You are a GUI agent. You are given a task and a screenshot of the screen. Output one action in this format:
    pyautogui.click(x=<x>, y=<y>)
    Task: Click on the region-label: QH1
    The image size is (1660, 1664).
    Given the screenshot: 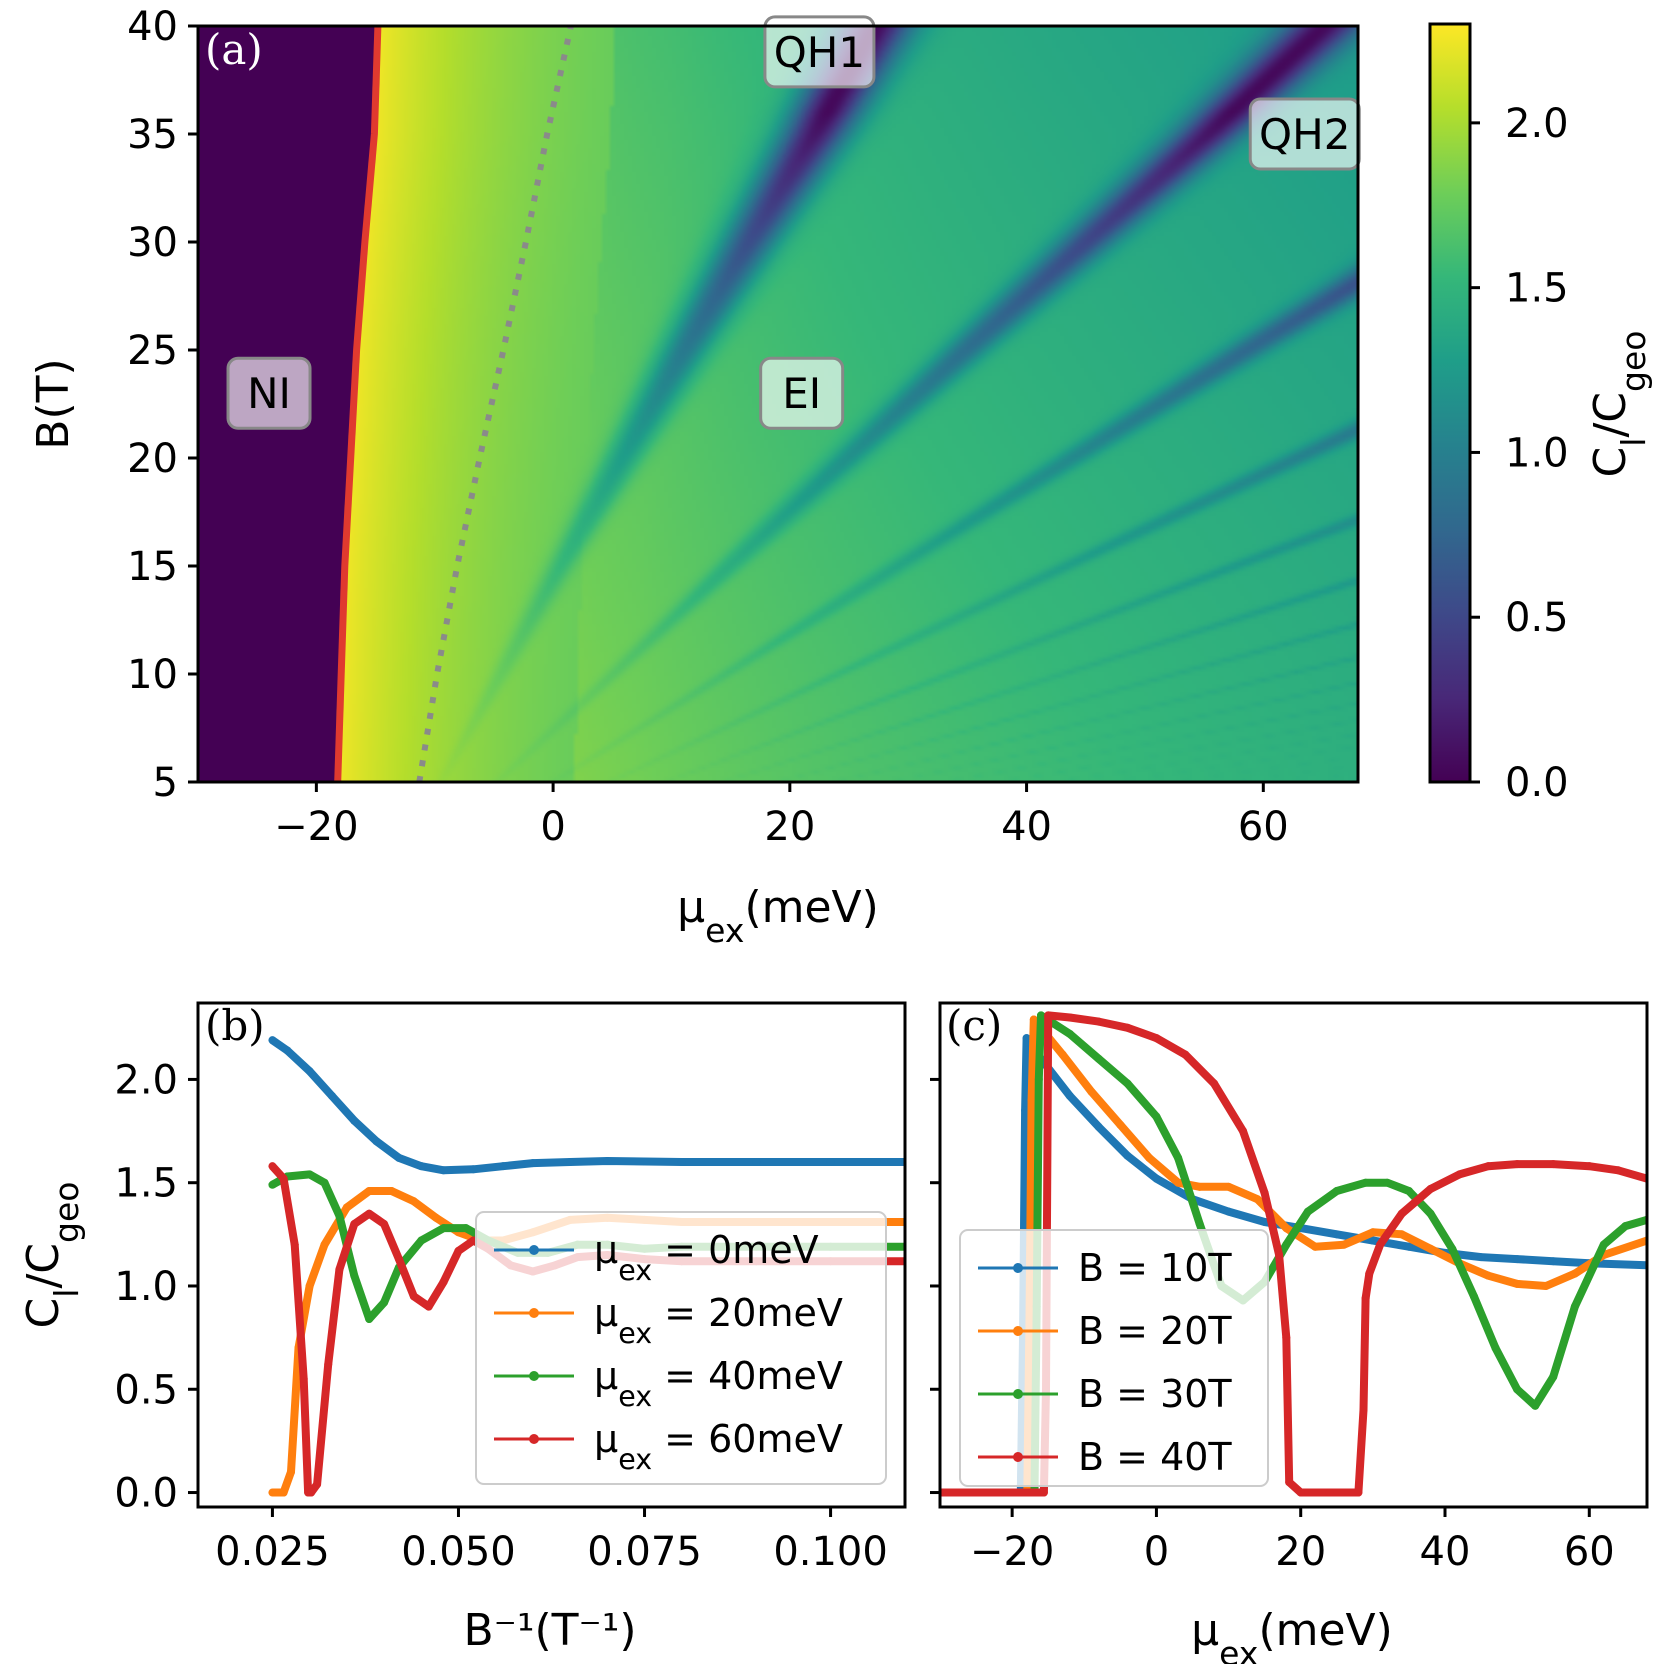 What is the action you would take?
    pyautogui.click(x=819, y=52)
    